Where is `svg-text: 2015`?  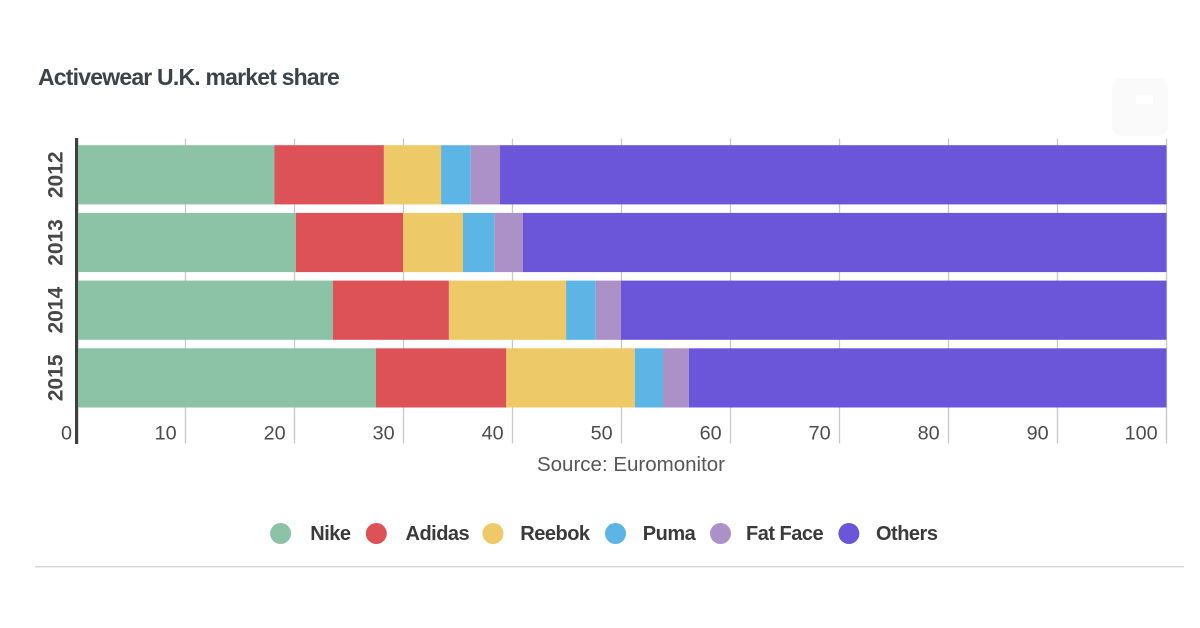 svg-text: 2015 is located at coordinates (56, 377).